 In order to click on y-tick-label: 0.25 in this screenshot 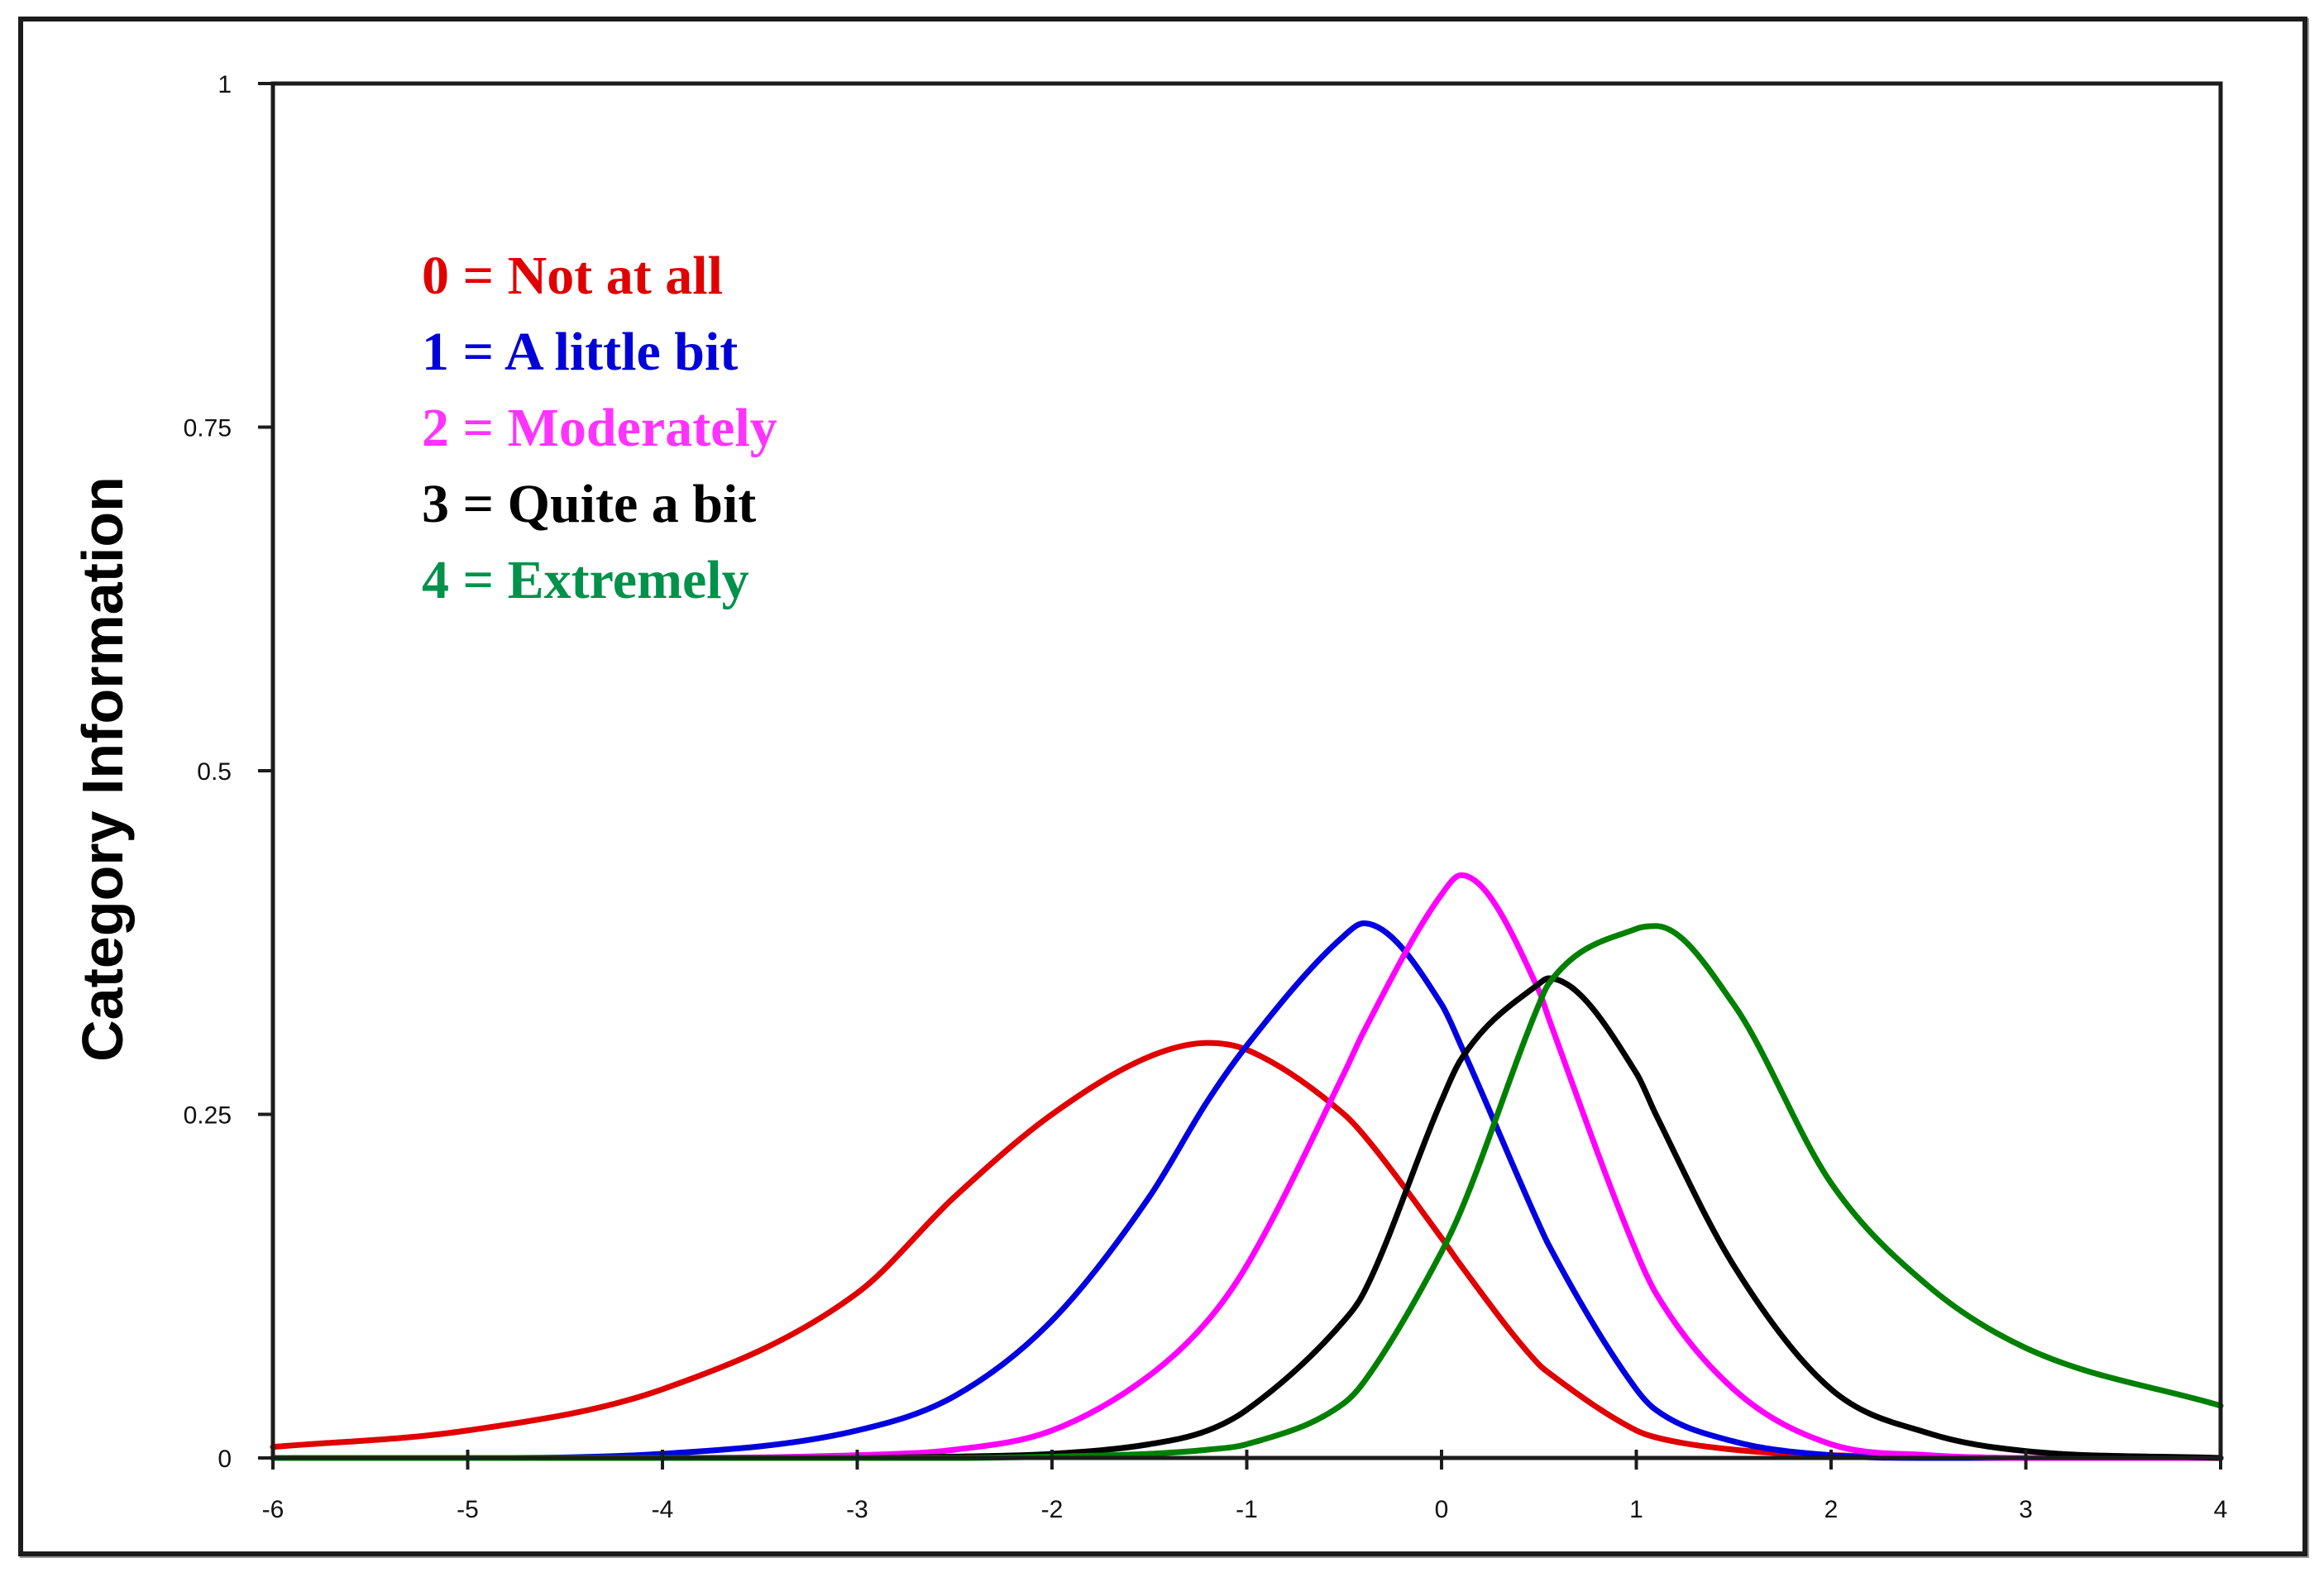, I will do `click(208, 1116)`.